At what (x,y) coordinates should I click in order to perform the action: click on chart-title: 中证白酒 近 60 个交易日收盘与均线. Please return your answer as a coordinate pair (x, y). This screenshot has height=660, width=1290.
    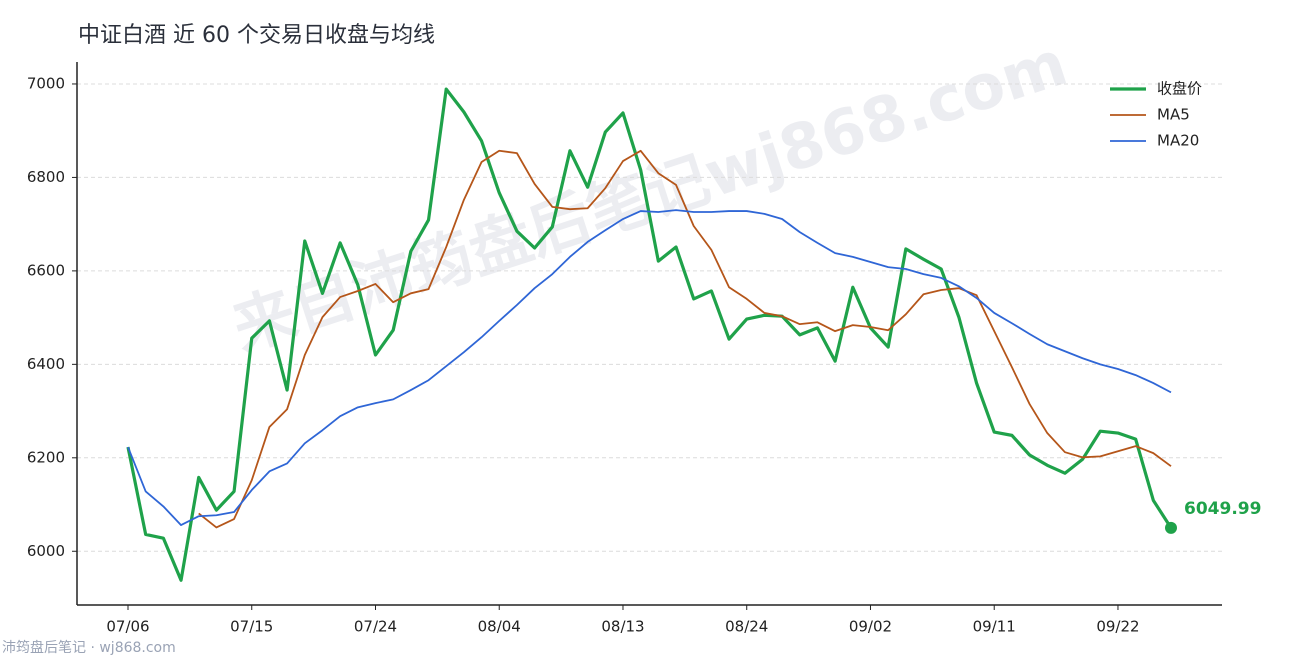
    Looking at the image, I should click on (256, 35).